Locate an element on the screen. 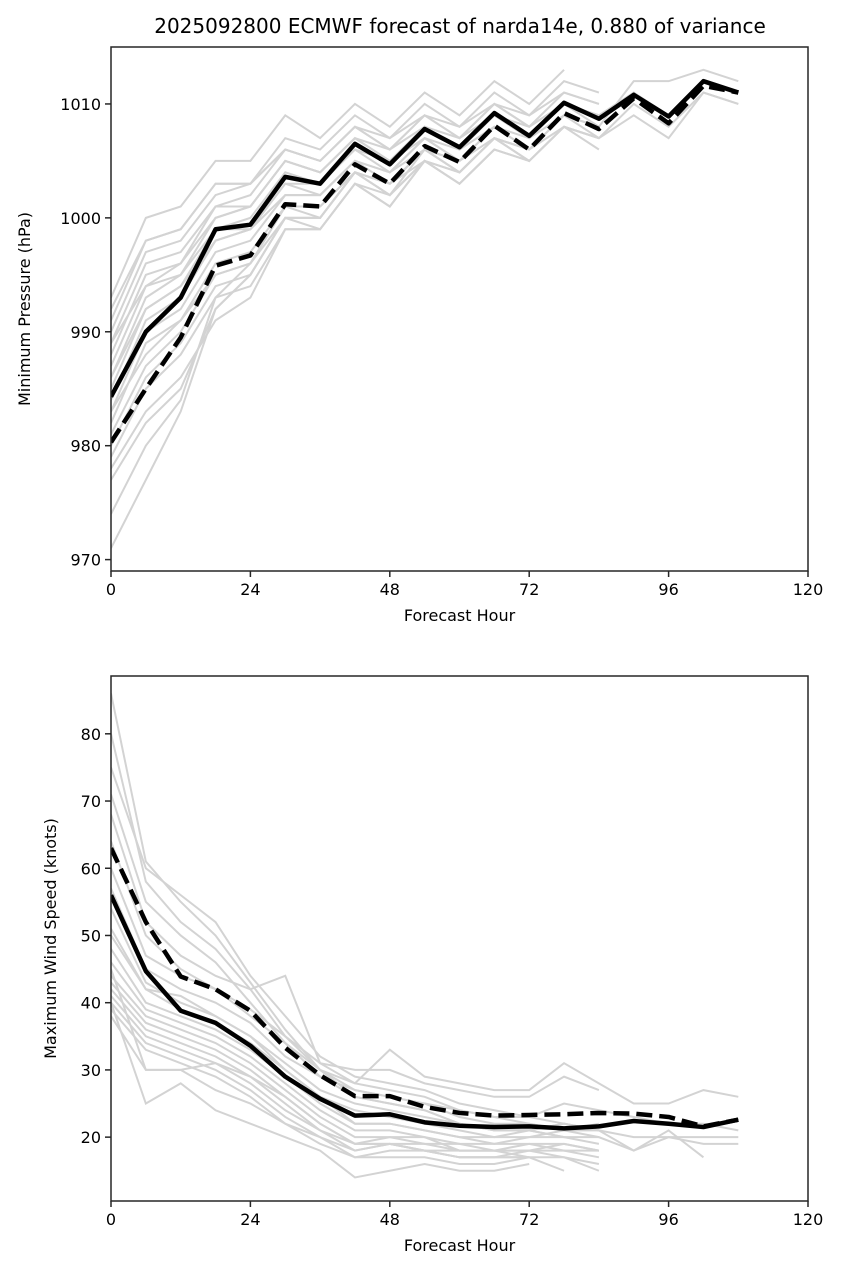  wind-mean-series-line is located at coordinates (425, 1012).